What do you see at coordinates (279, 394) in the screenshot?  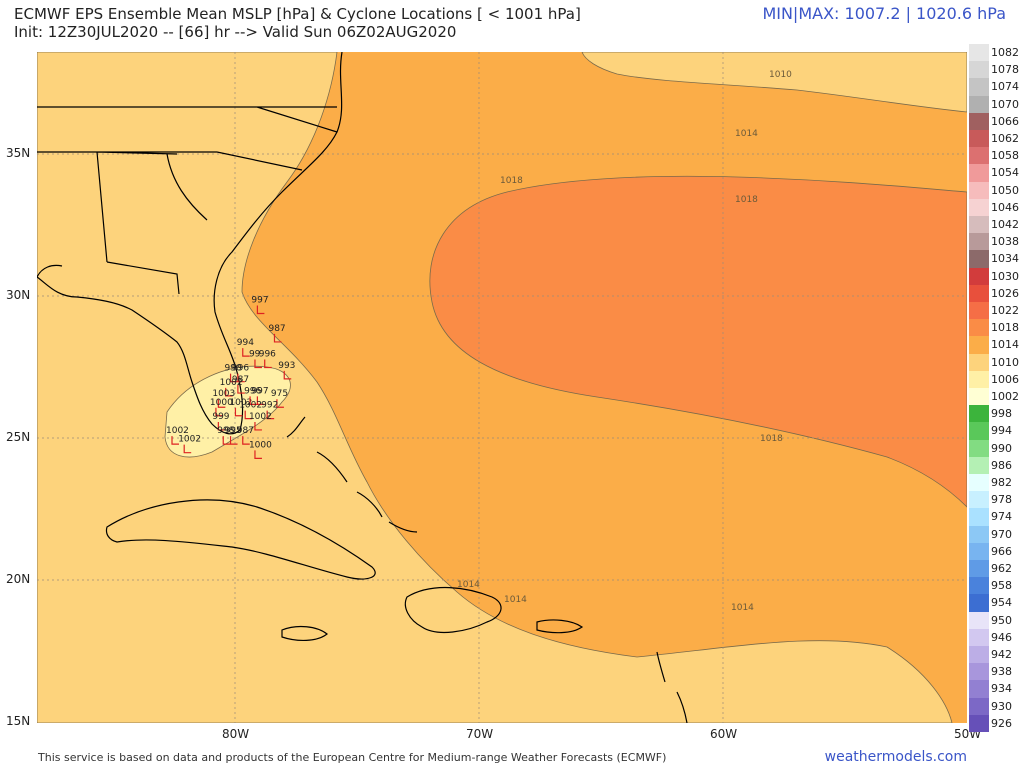 I see `cyclone-pressure: 975` at bounding box center [279, 394].